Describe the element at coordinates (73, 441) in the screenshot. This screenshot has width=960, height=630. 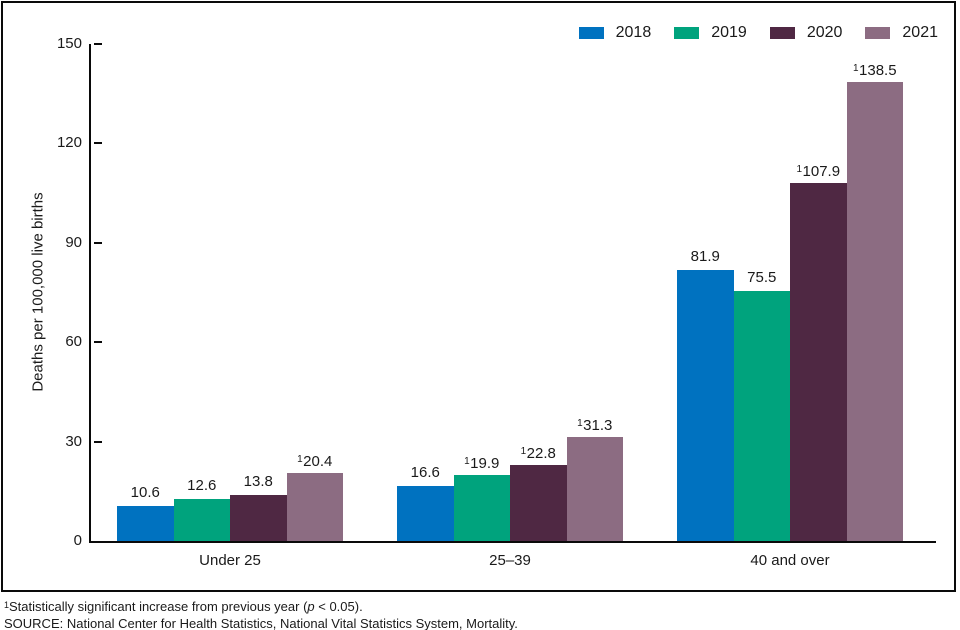
I see `y-tick-label: 30` at that location.